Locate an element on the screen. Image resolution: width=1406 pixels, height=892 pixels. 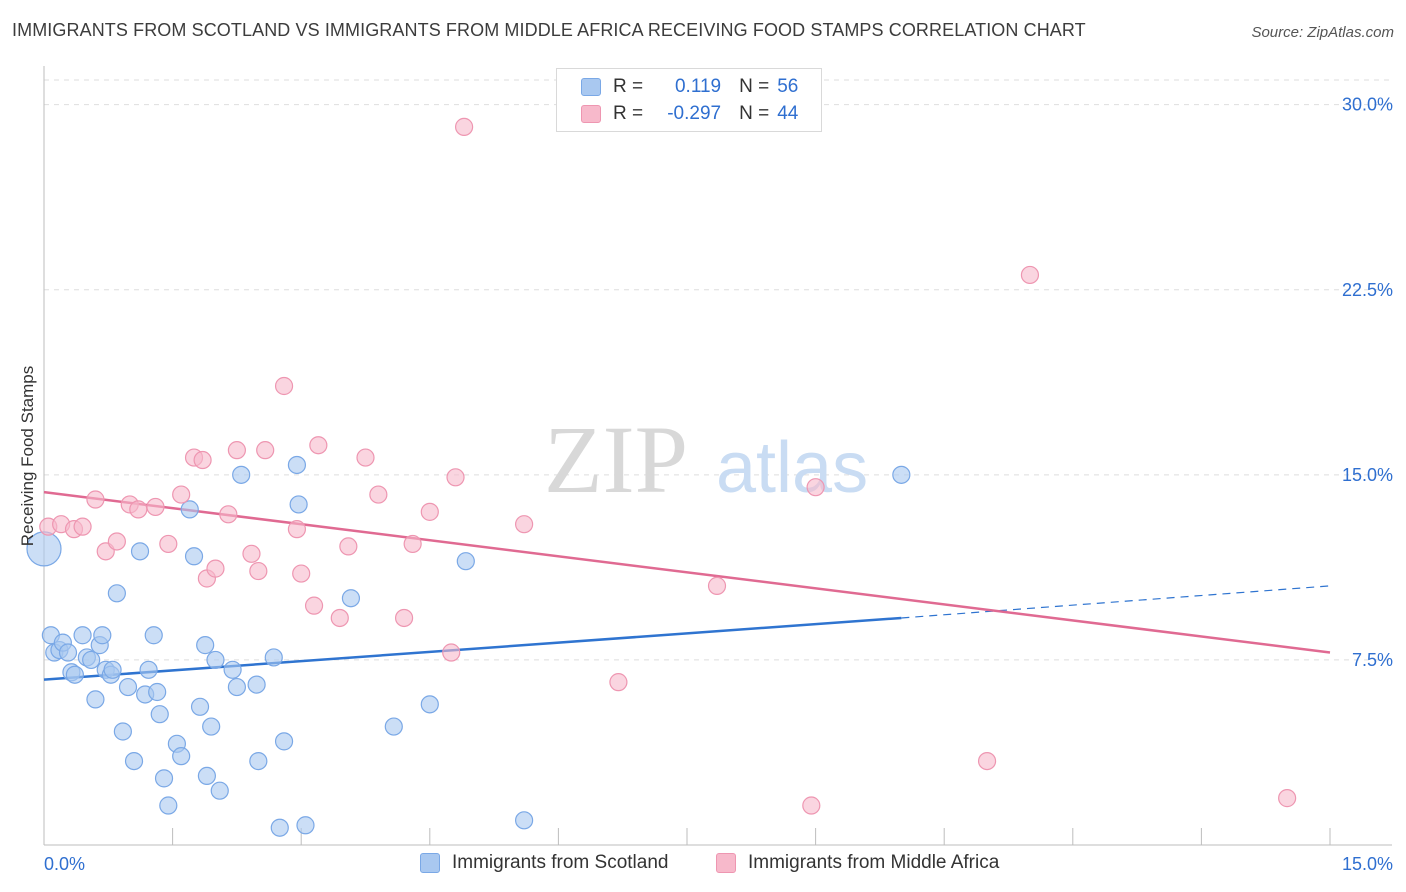
source-label: Source: ZipAtlas.com is located at coordinates (1322, 32).